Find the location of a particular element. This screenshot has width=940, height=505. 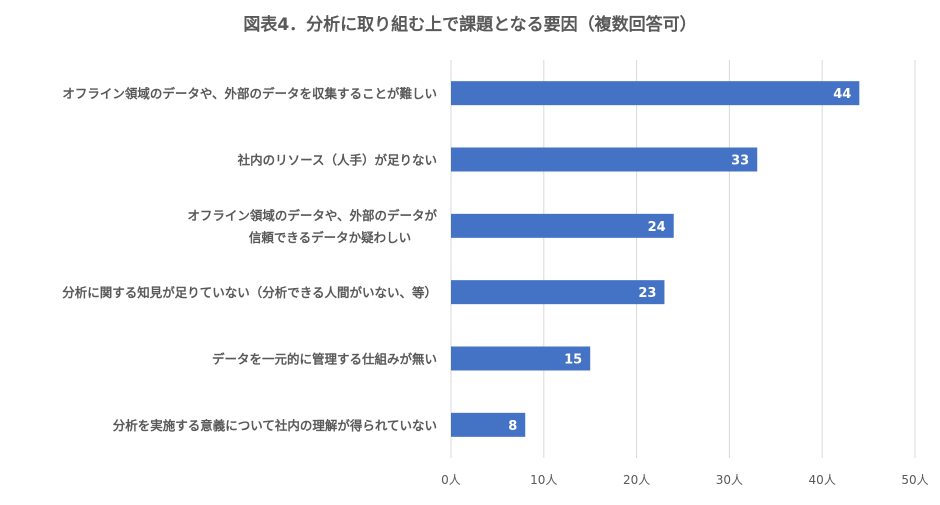

data-label: 8 is located at coordinates (512, 426).